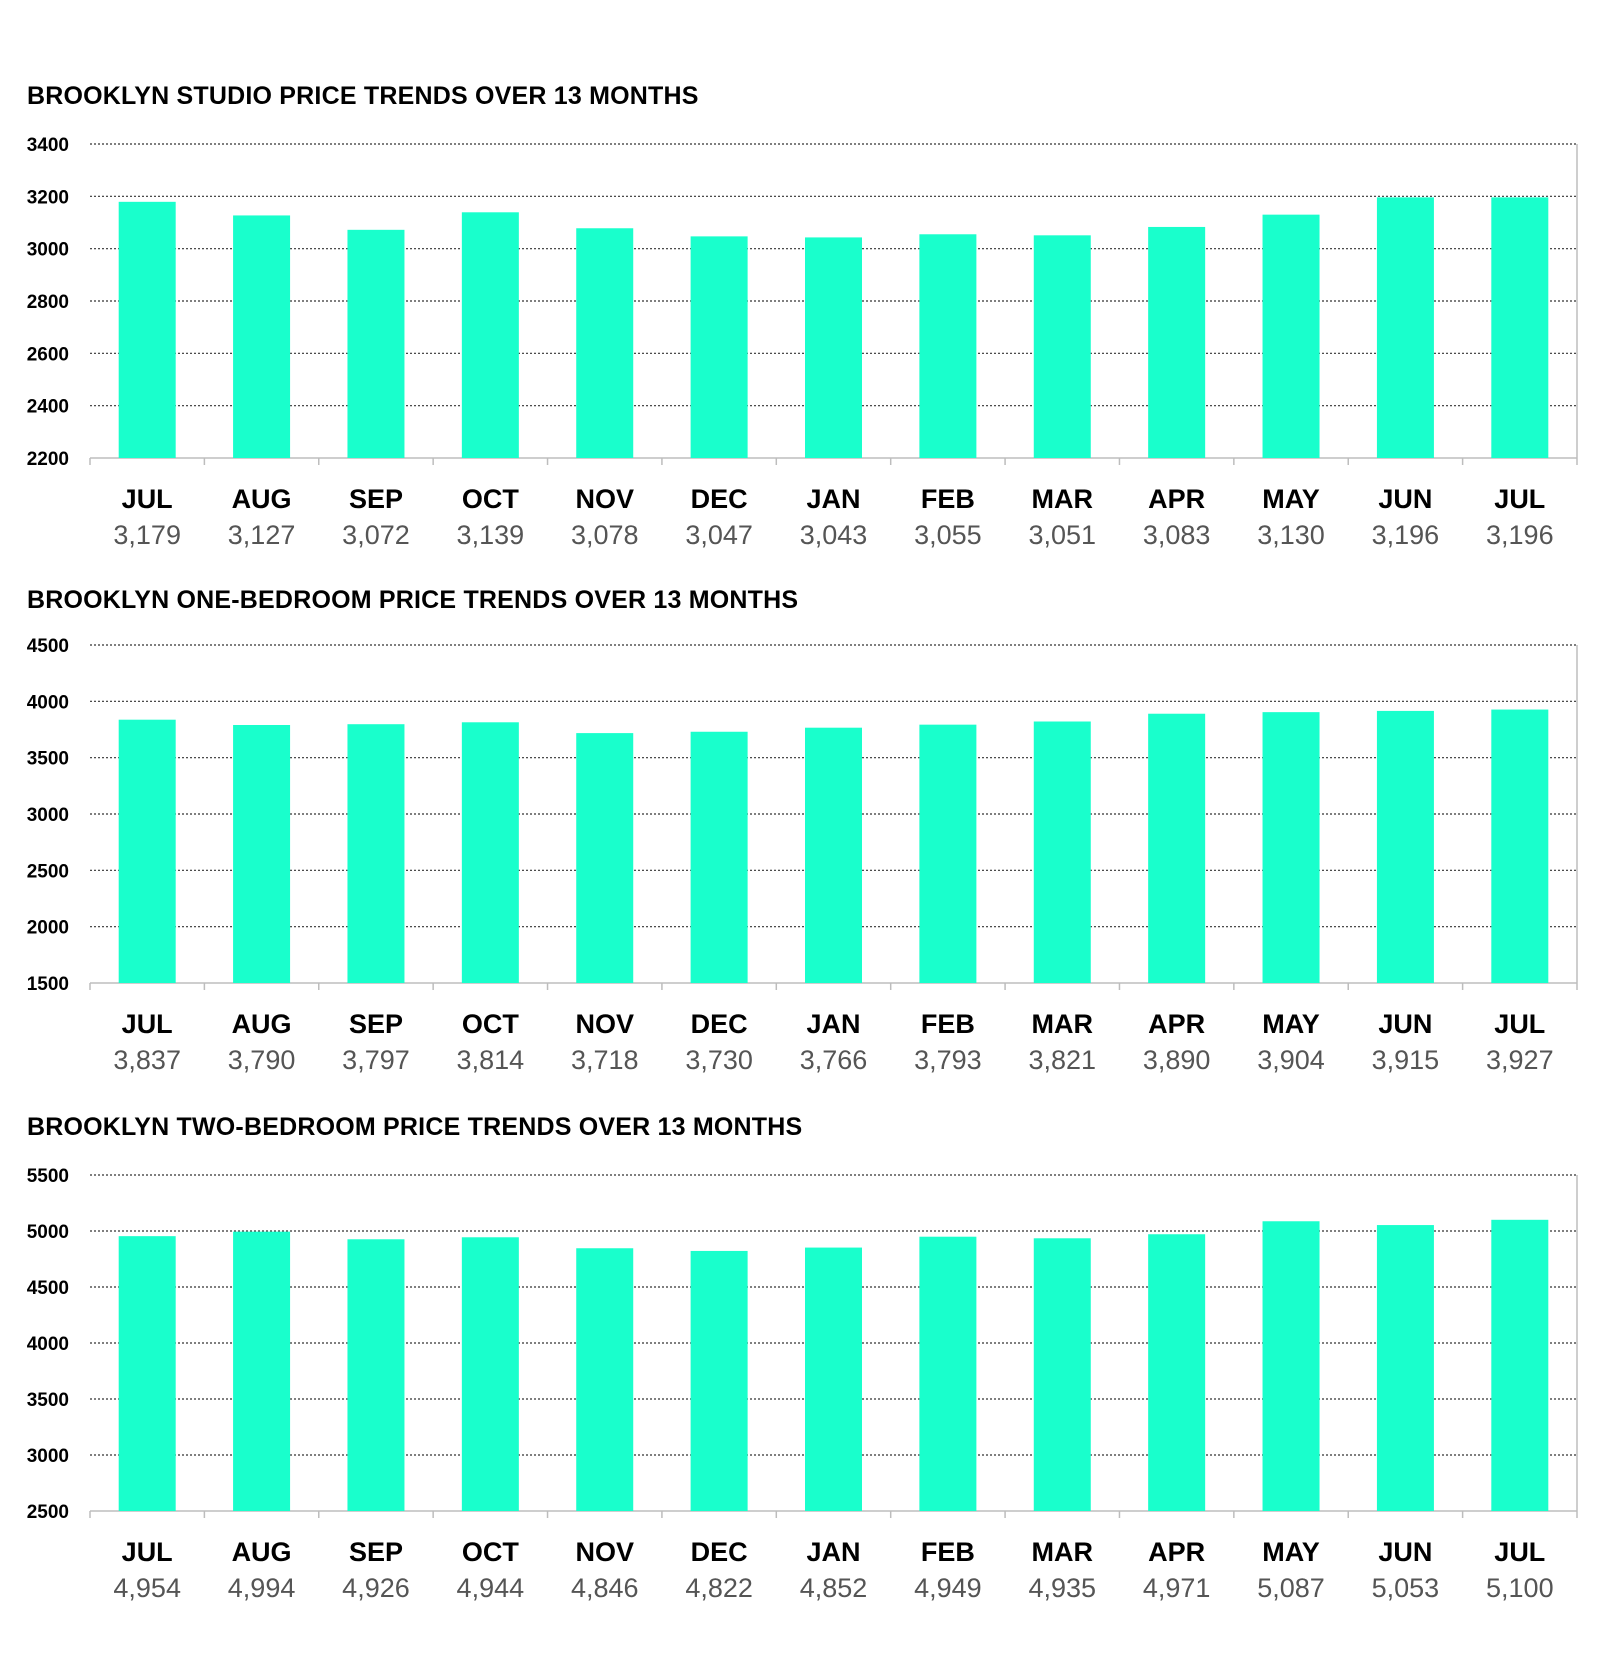 The width and height of the screenshot is (1600, 1677). What do you see at coordinates (48, 354) in the screenshot?
I see `y-tick-label: 2600` at bounding box center [48, 354].